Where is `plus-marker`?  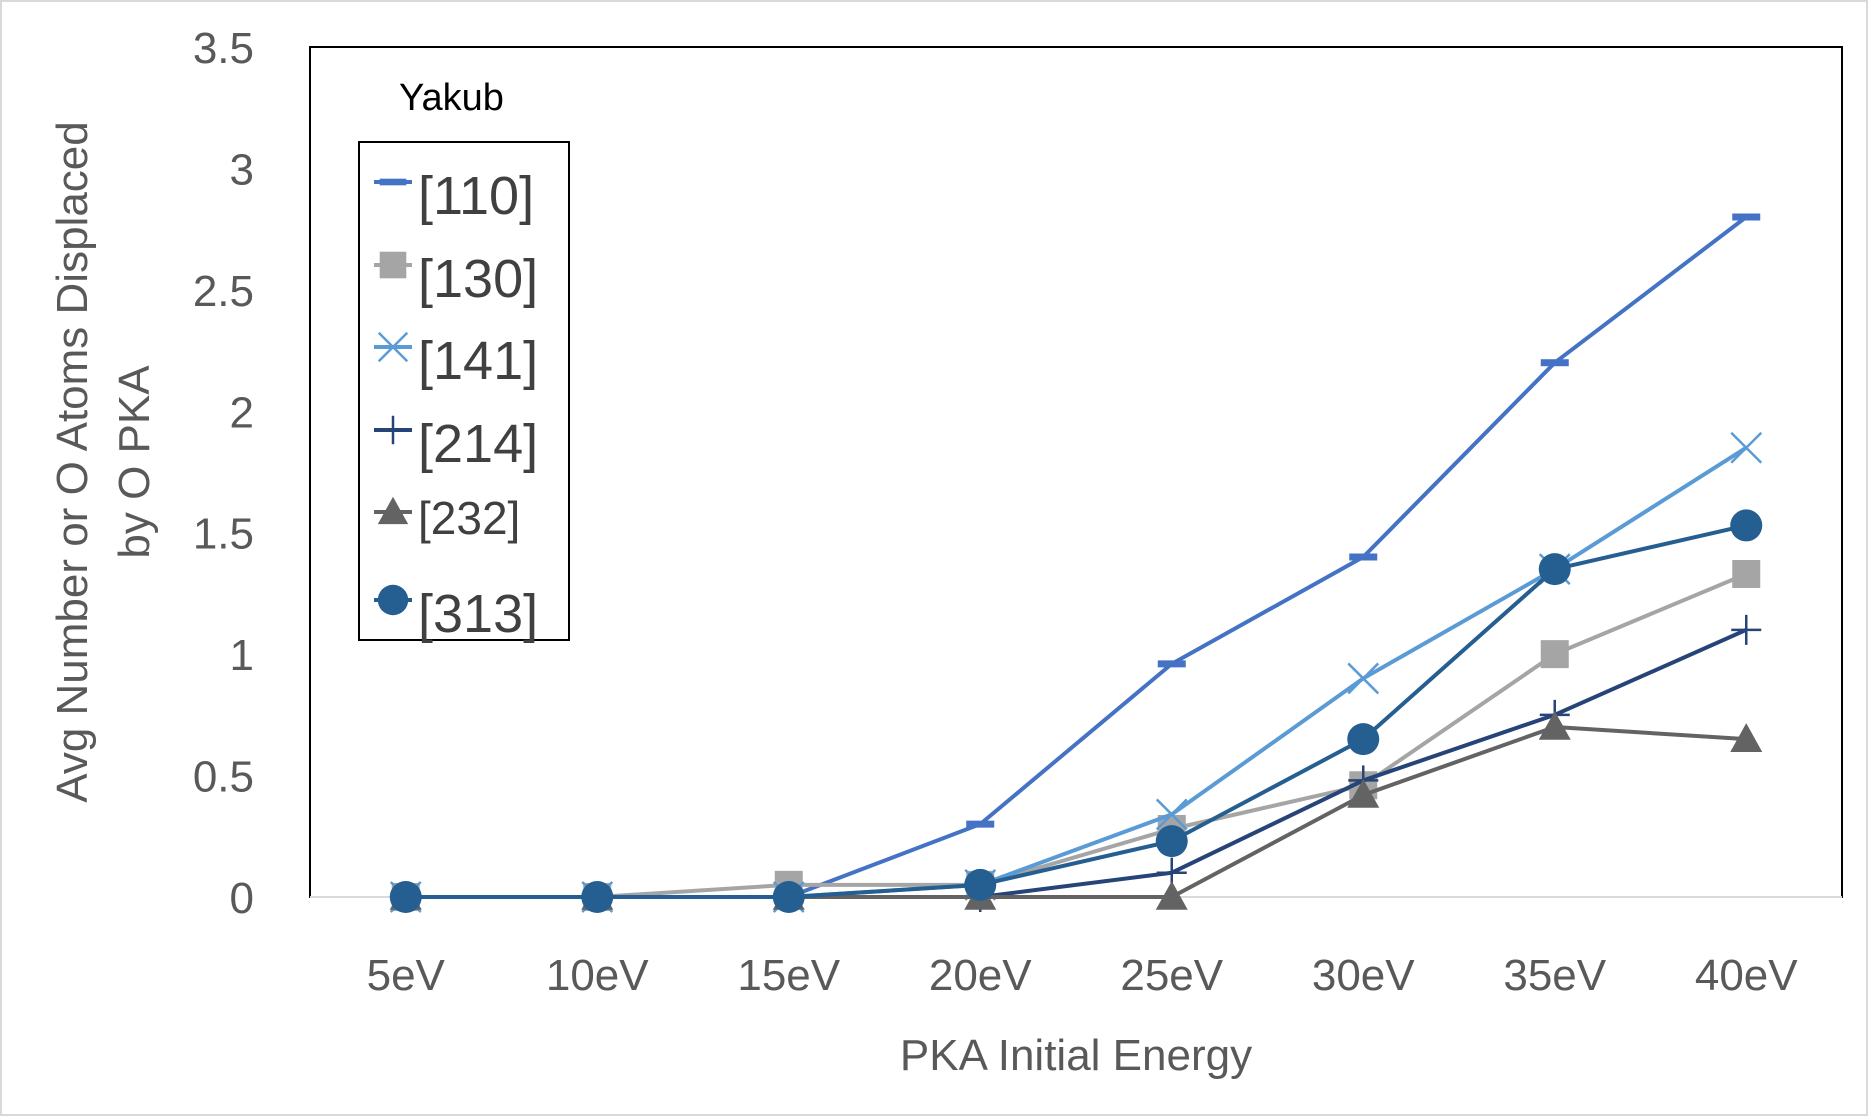
plus-marker is located at coordinates (393, 430).